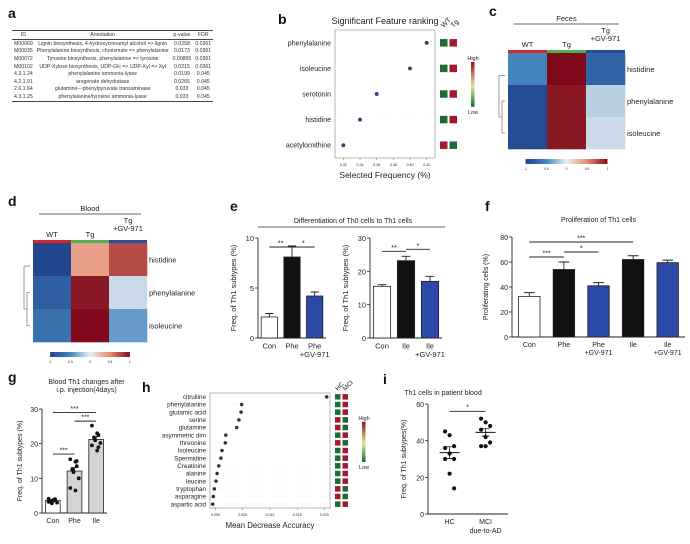 This screenshot has height=544, width=690. What do you see at coordinates (430, 346) in the screenshot?
I see `x-tick-label-line: Ile` at bounding box center [430, 346].